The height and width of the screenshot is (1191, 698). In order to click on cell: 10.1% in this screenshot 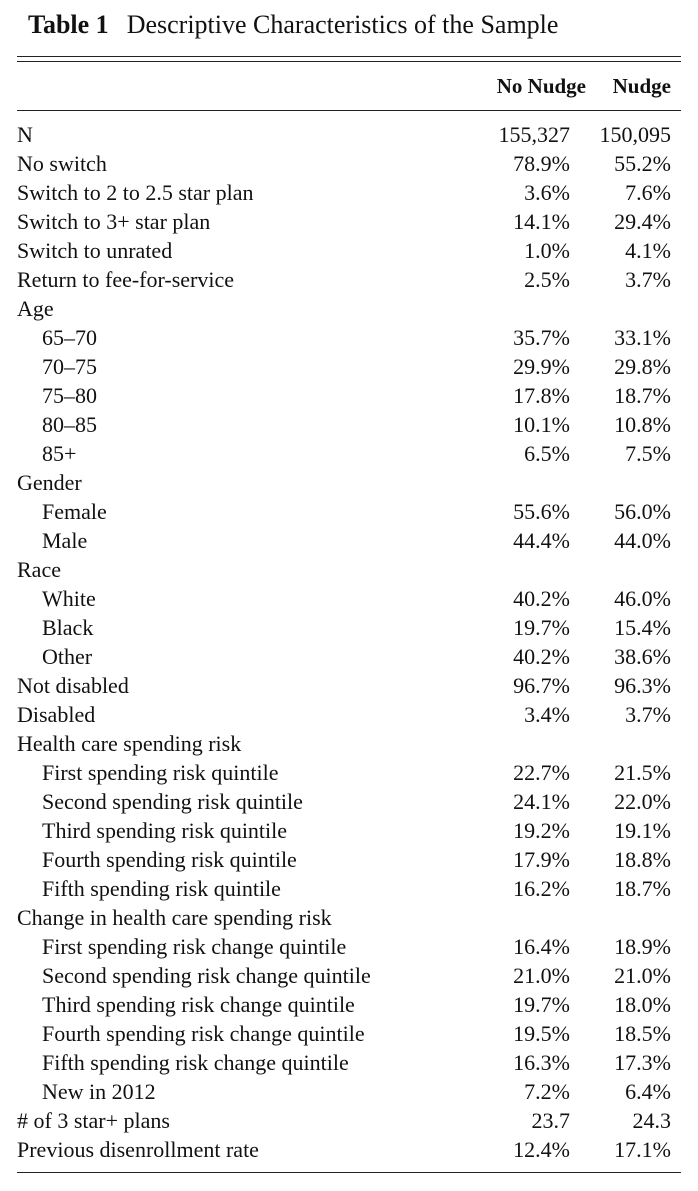, I will do `click(541, 424)`.